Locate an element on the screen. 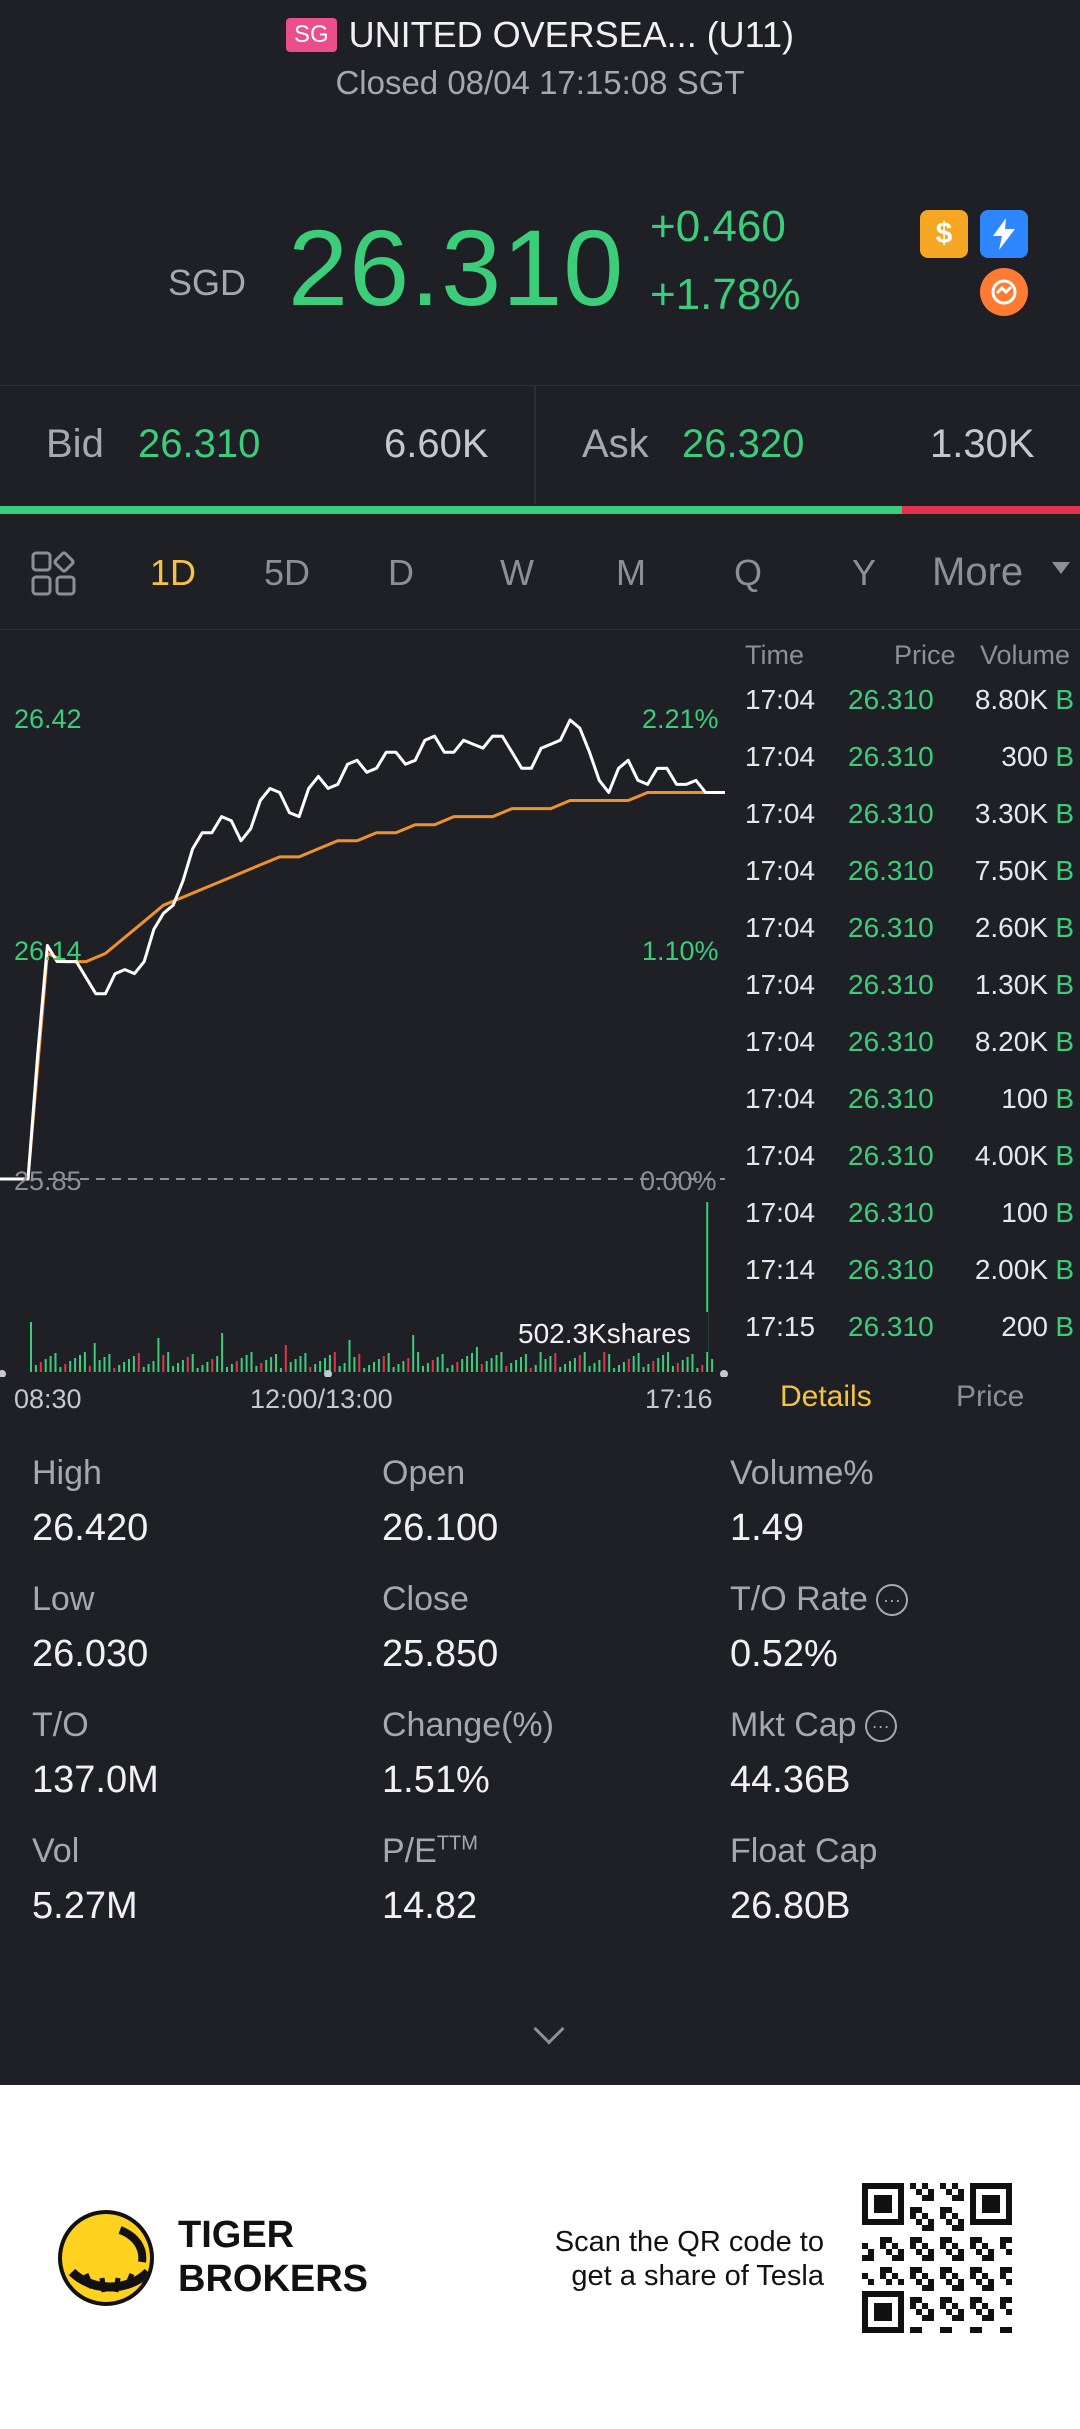 This screenshot has width=1080, height=2429. volume-label-bg is located at coordinates (610, 1332).